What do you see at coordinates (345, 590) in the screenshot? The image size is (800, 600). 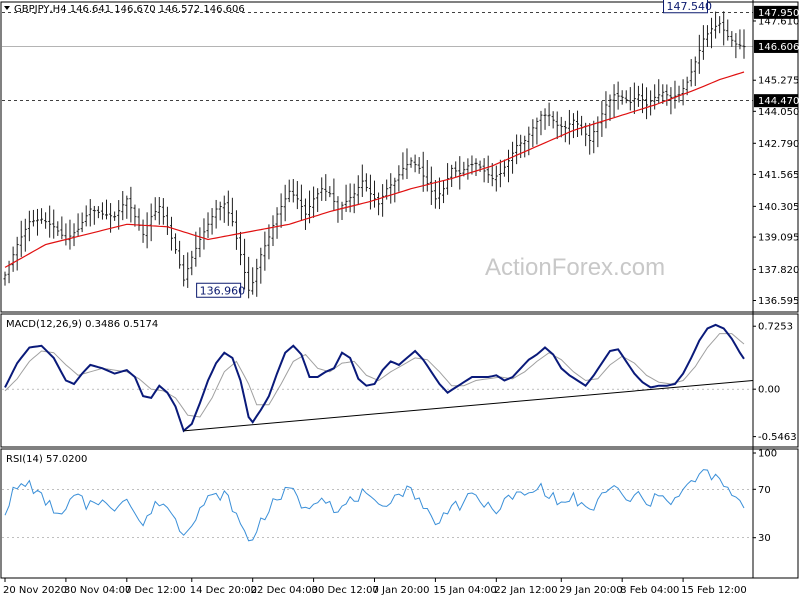 I see `time-tick-label: 30 Dec 12:00` at bounding box center [345, 590].